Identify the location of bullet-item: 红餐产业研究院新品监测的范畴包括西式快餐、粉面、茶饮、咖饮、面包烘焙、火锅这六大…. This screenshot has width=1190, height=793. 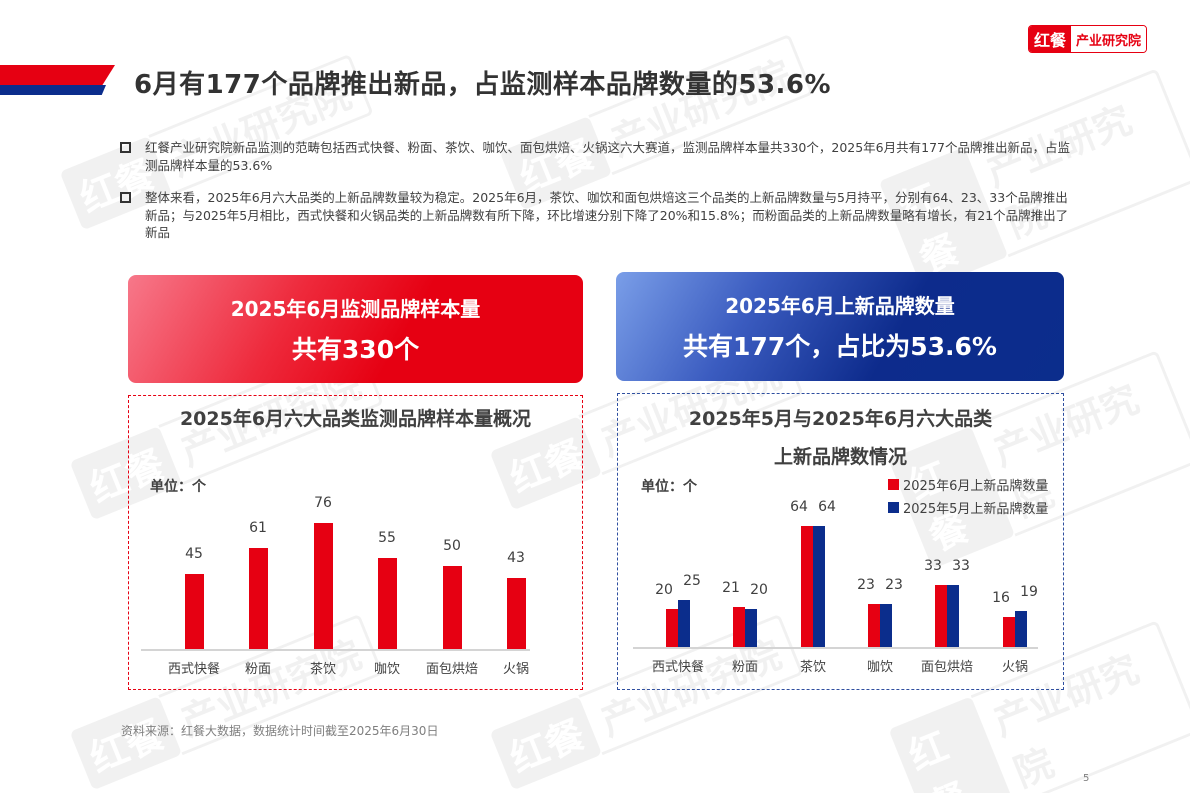
(600, 156).